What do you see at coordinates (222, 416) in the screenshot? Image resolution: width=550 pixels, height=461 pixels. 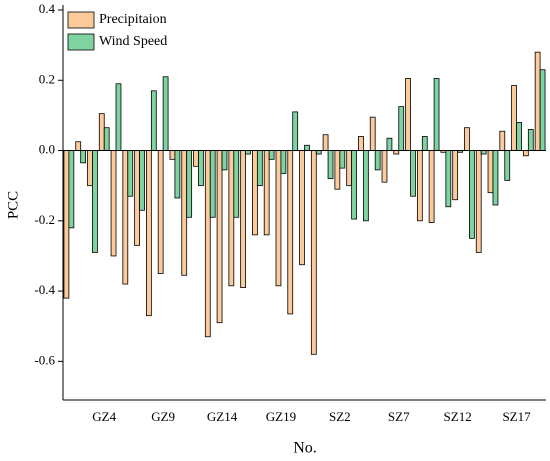 I see `x-tick-label: GZ14` at bounding box center [222, 416].